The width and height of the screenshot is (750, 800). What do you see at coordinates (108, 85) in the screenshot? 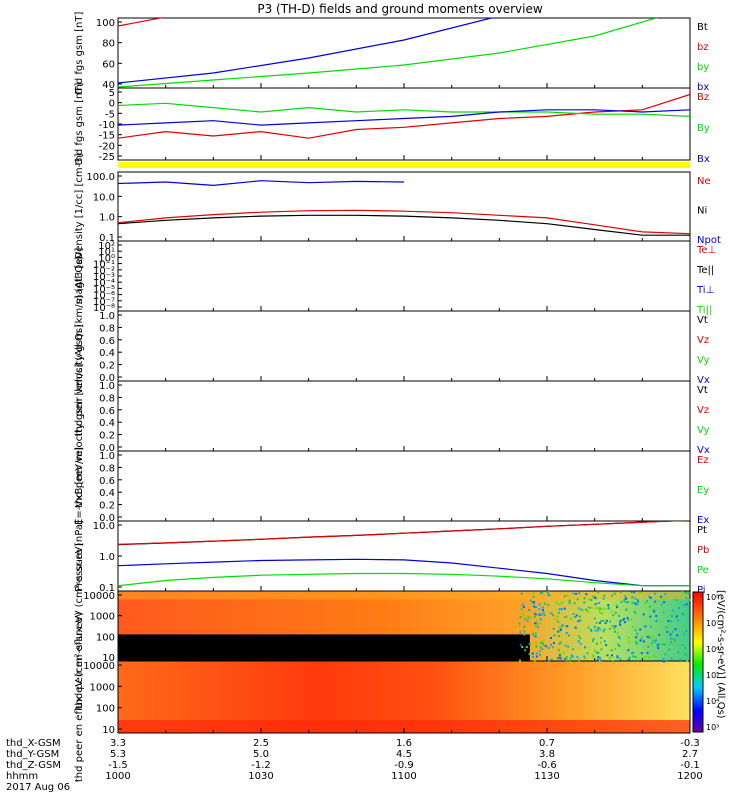
I see `y-tick-label: 40` at bounding box center [108, 85].